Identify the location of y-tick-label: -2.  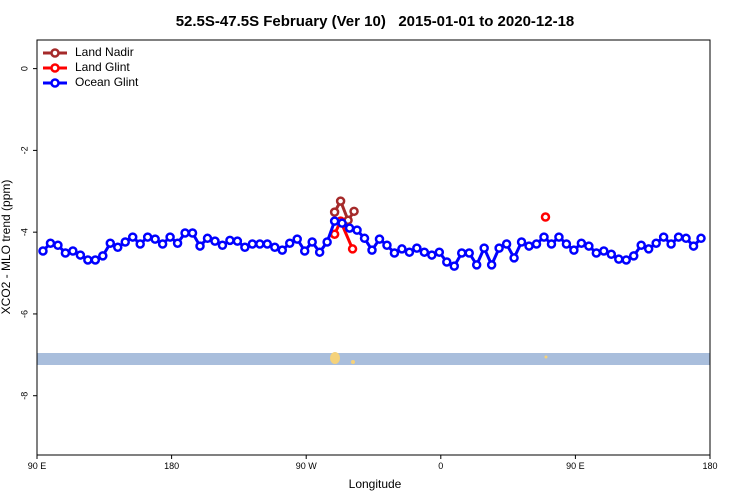
(24, 150).